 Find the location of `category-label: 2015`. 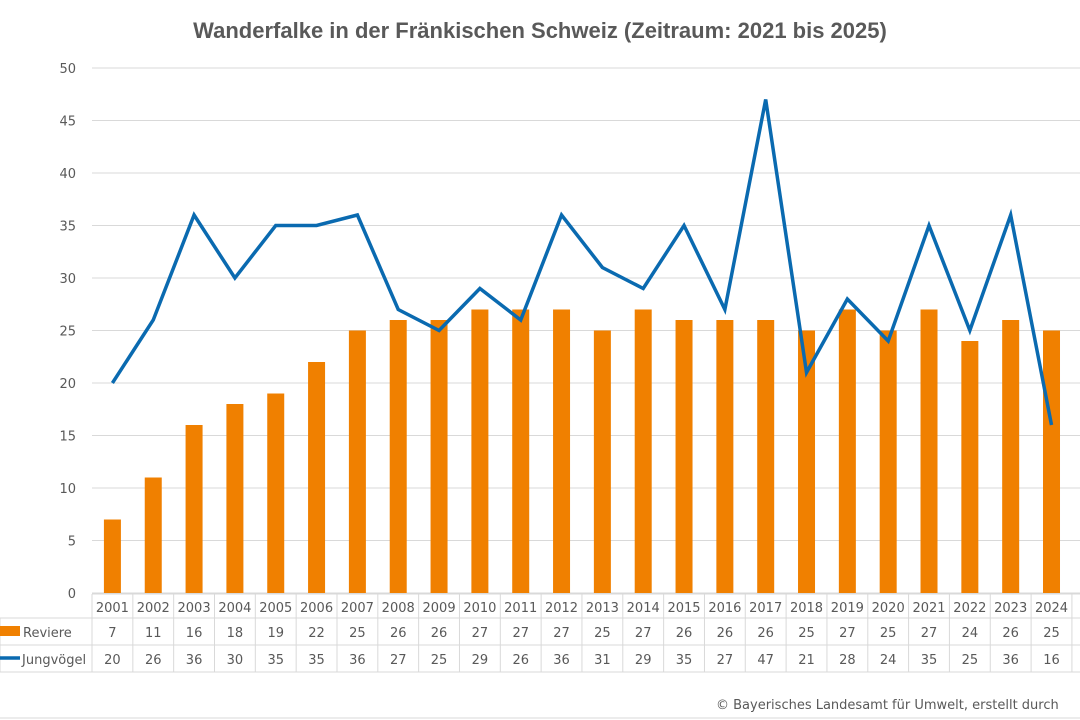

category-label: 2015 is located at coordinates (683, 608).